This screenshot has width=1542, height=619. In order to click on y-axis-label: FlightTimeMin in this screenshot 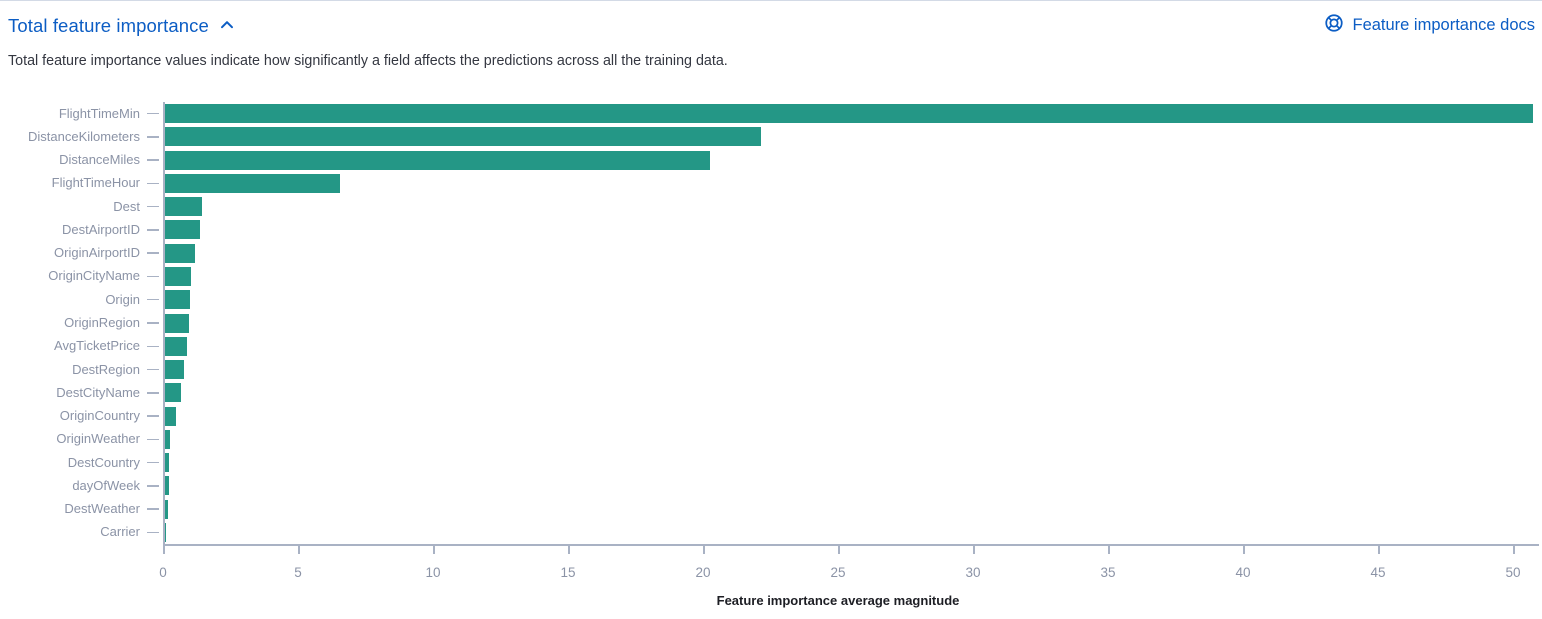, I will do `click(99, 113)`.